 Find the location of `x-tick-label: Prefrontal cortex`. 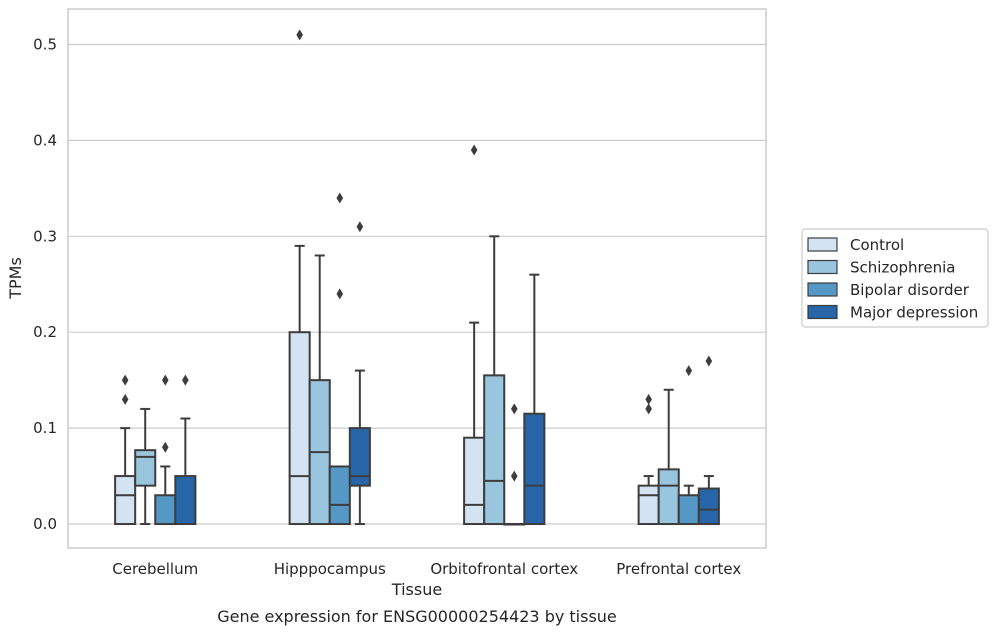

x-tick-label: Prefrontal cortex is located at coordinates (678, 569).